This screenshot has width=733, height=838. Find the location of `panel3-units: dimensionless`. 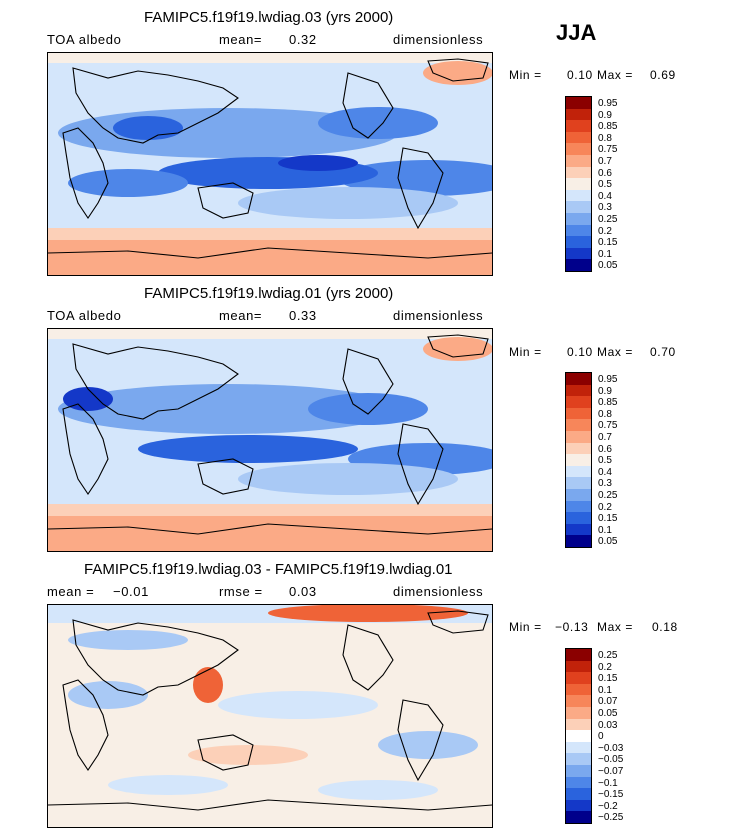

panel3-units: dimensionless is located at coordinates (438, 591).